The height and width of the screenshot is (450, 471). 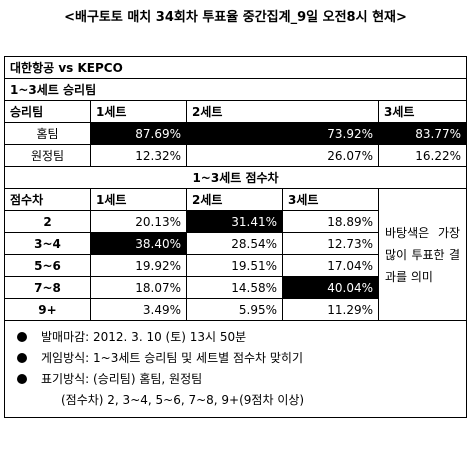 What do you see at coordinates (235, 67) in the screenshot?
I see `match-title: 대한항공 vs KEPCO` at bounding box center [235, 67].